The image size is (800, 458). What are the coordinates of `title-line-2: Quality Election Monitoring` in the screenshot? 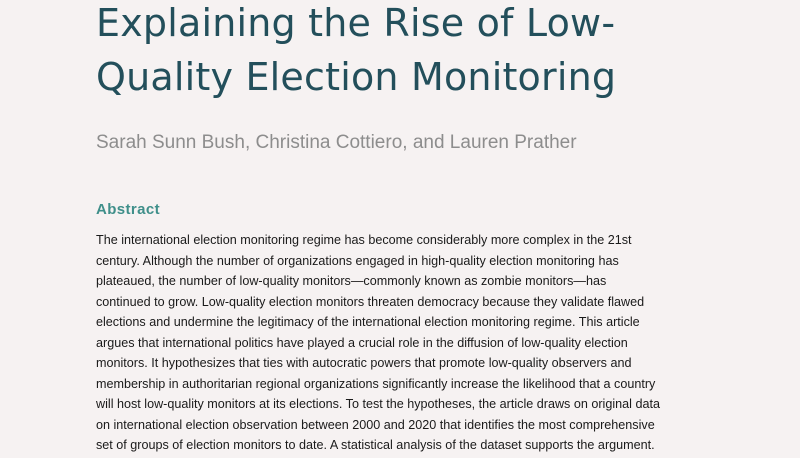 It's located at (356, 77).